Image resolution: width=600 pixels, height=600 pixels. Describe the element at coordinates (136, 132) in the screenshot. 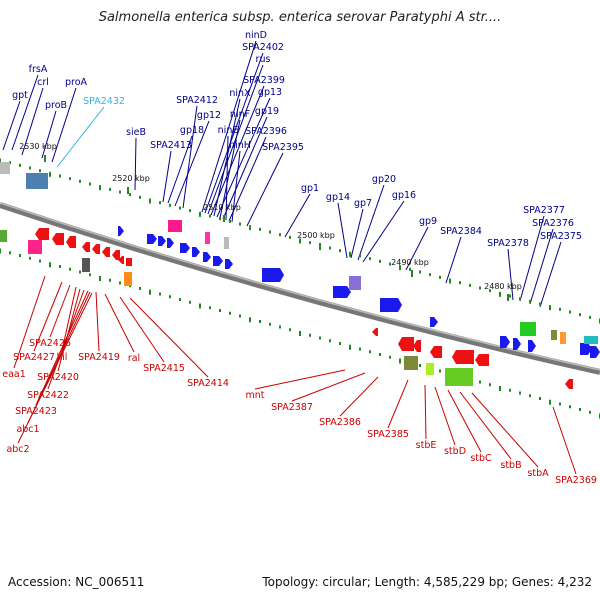

I see `gene-label-sieb: sieB` at that location.